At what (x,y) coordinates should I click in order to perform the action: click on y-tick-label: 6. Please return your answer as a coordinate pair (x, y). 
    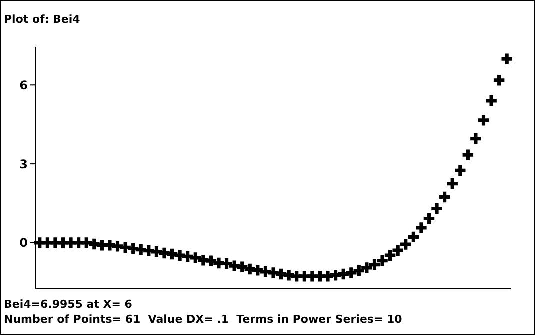
    Looking at the image, I should click on (24, 85).